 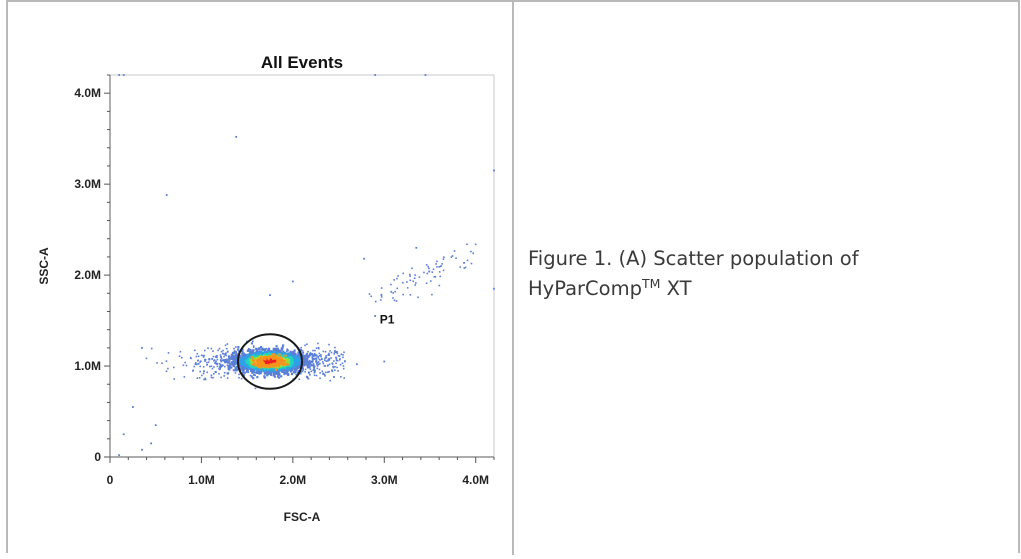 I want to click on y-tick-label: 0, so click(x=97, y=457).